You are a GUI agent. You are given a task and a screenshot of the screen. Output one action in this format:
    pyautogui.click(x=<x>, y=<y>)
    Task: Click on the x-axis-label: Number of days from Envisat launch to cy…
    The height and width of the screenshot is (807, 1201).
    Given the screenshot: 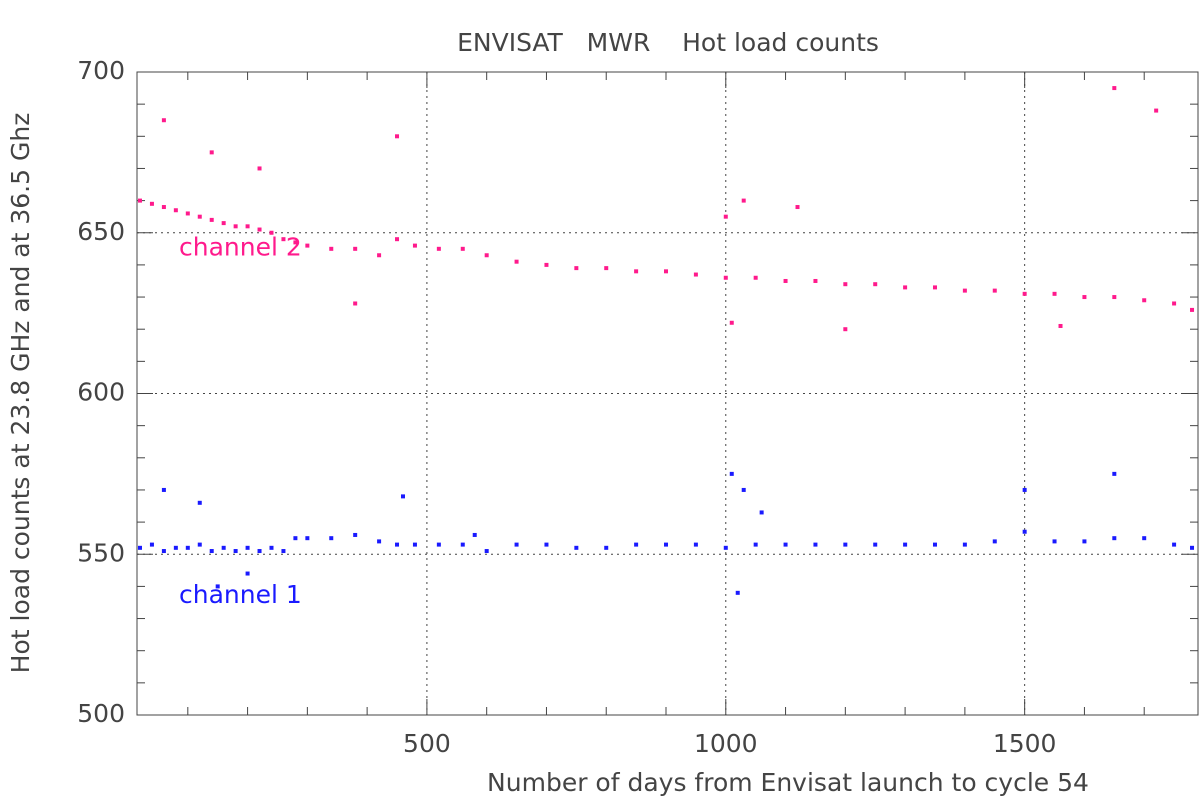 What is the action you would take?
    pyautogui.click(x=788, y=782)
    